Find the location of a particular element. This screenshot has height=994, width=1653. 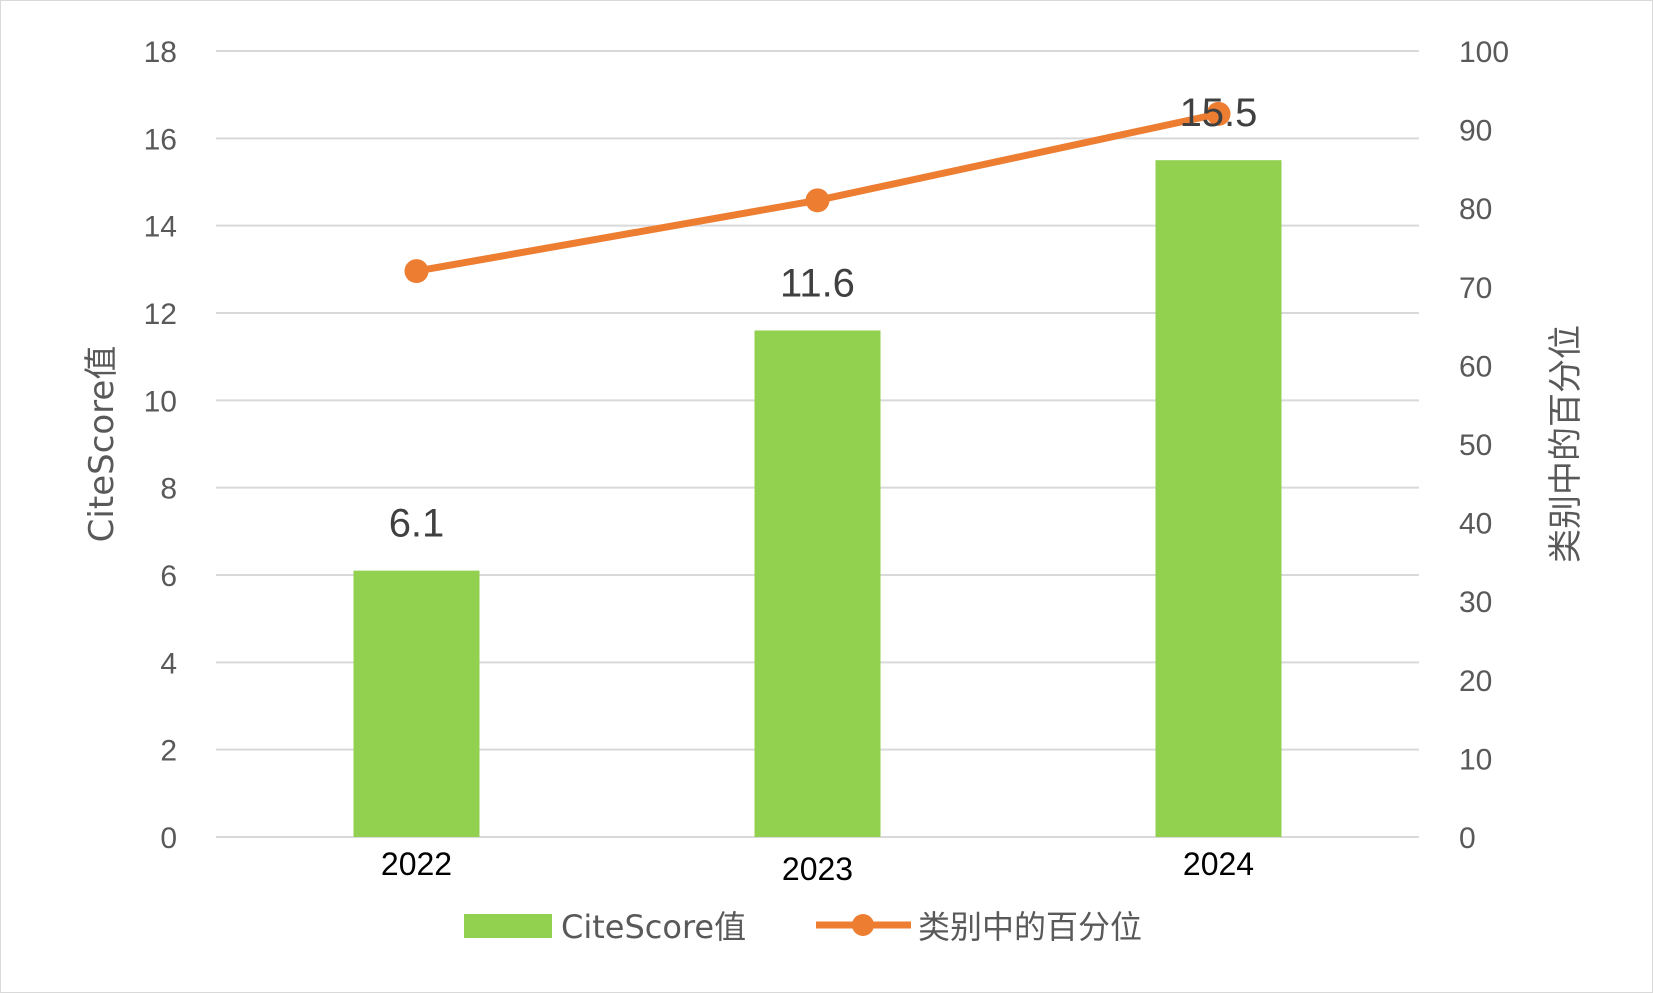

y-tick-label: 0 is located at coordinates (168, 838).